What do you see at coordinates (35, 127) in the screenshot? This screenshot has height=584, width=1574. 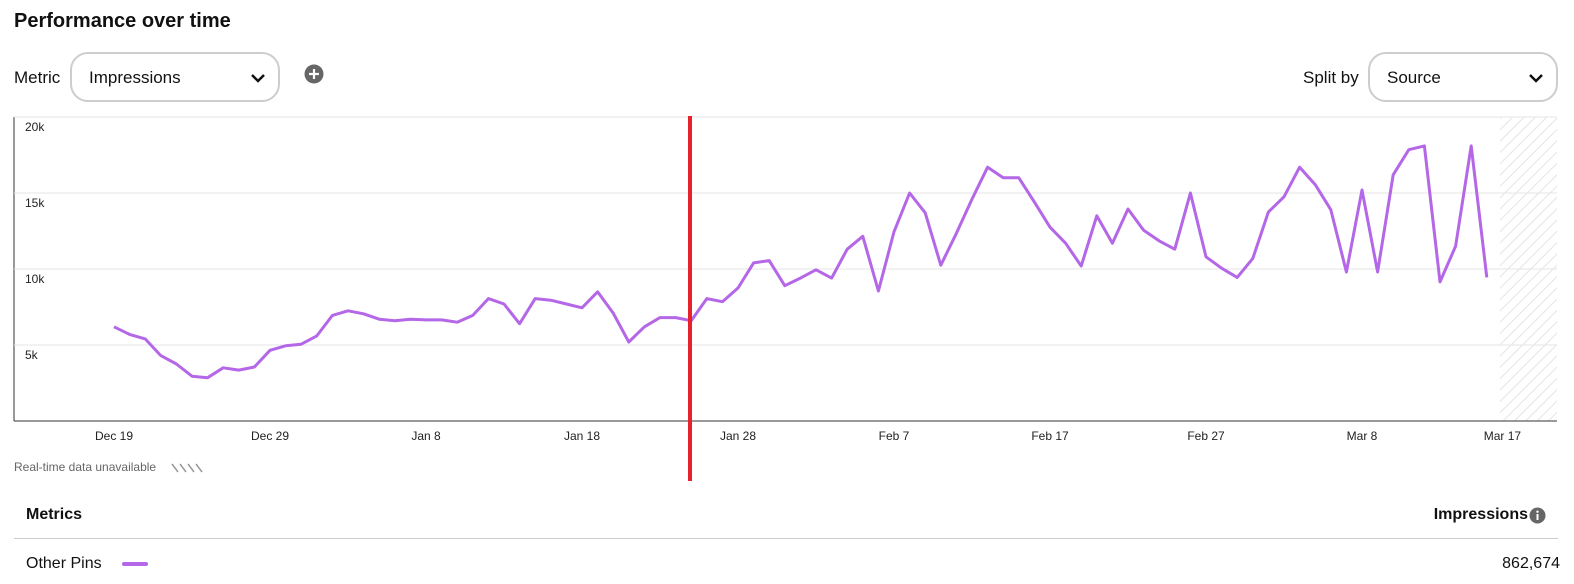 I see `y-tick-label: 20k` at bounding box center [35, 127].